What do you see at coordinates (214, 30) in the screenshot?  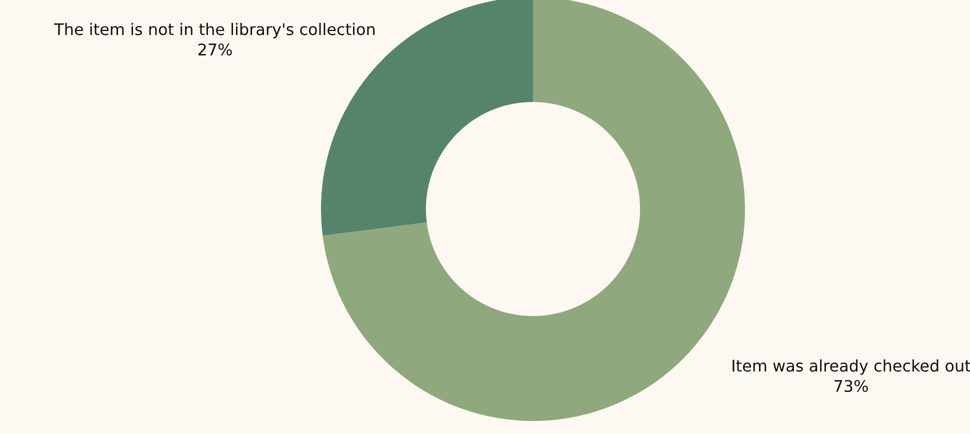 I see `slice-label: The item is not in the library's collection` at bounding box center [214, 30].